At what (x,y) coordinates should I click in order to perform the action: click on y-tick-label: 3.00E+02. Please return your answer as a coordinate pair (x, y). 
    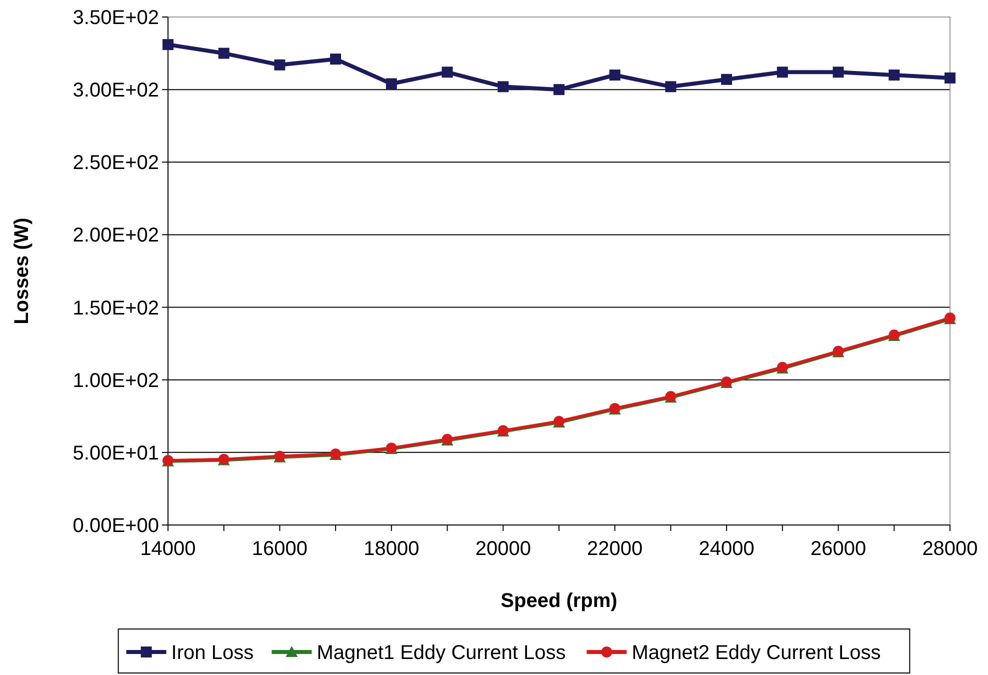
    Looking at the image, I should click on (115, 91).